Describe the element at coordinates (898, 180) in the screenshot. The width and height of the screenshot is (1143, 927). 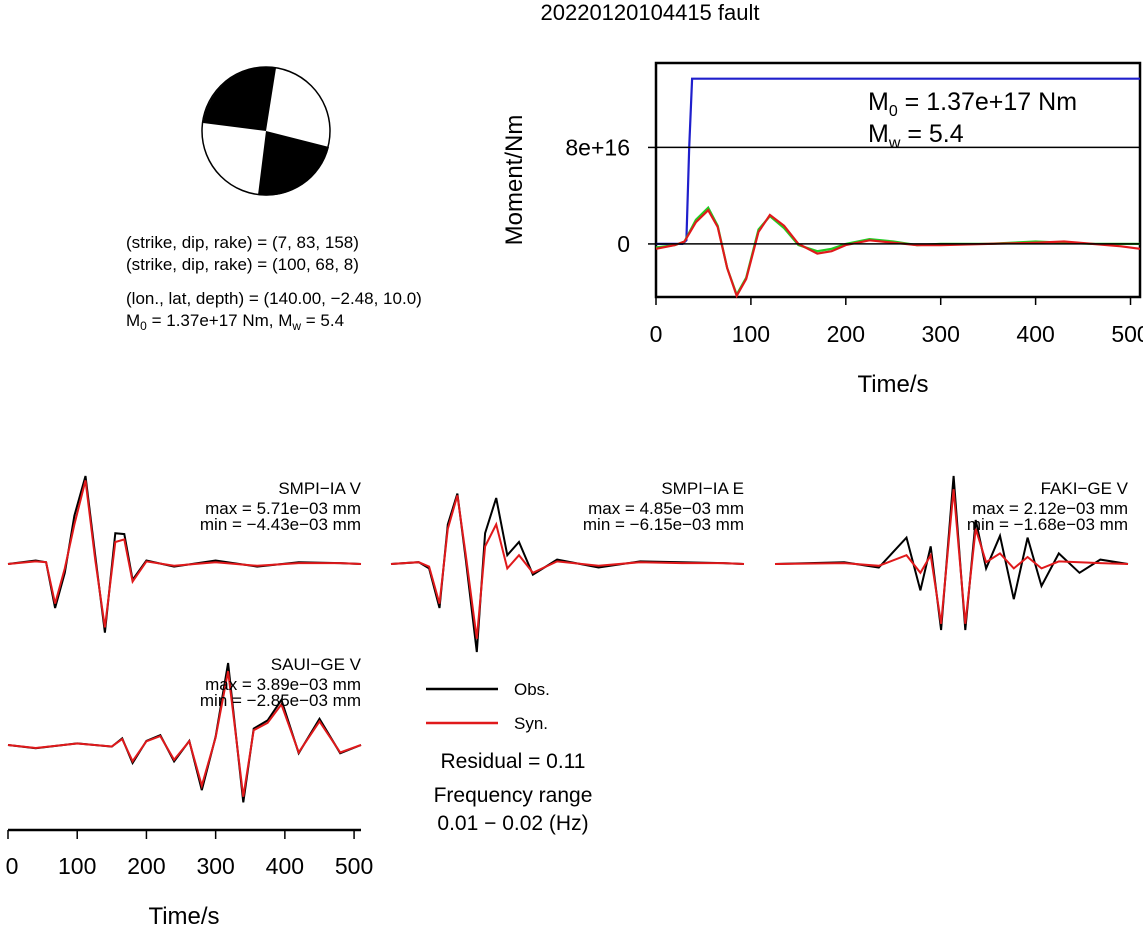
I see `moment-plot-frame` at that location.